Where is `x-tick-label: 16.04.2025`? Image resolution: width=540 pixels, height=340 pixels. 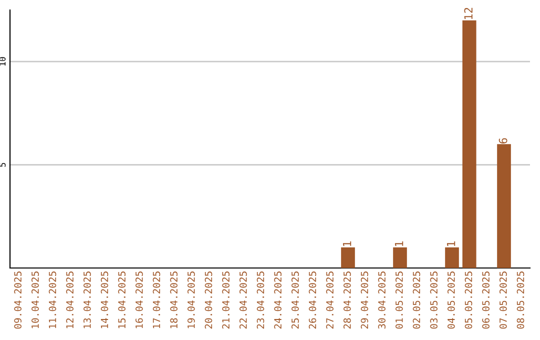 x-tick-label: 16.04.2025 is located at coordinates (139, 300).